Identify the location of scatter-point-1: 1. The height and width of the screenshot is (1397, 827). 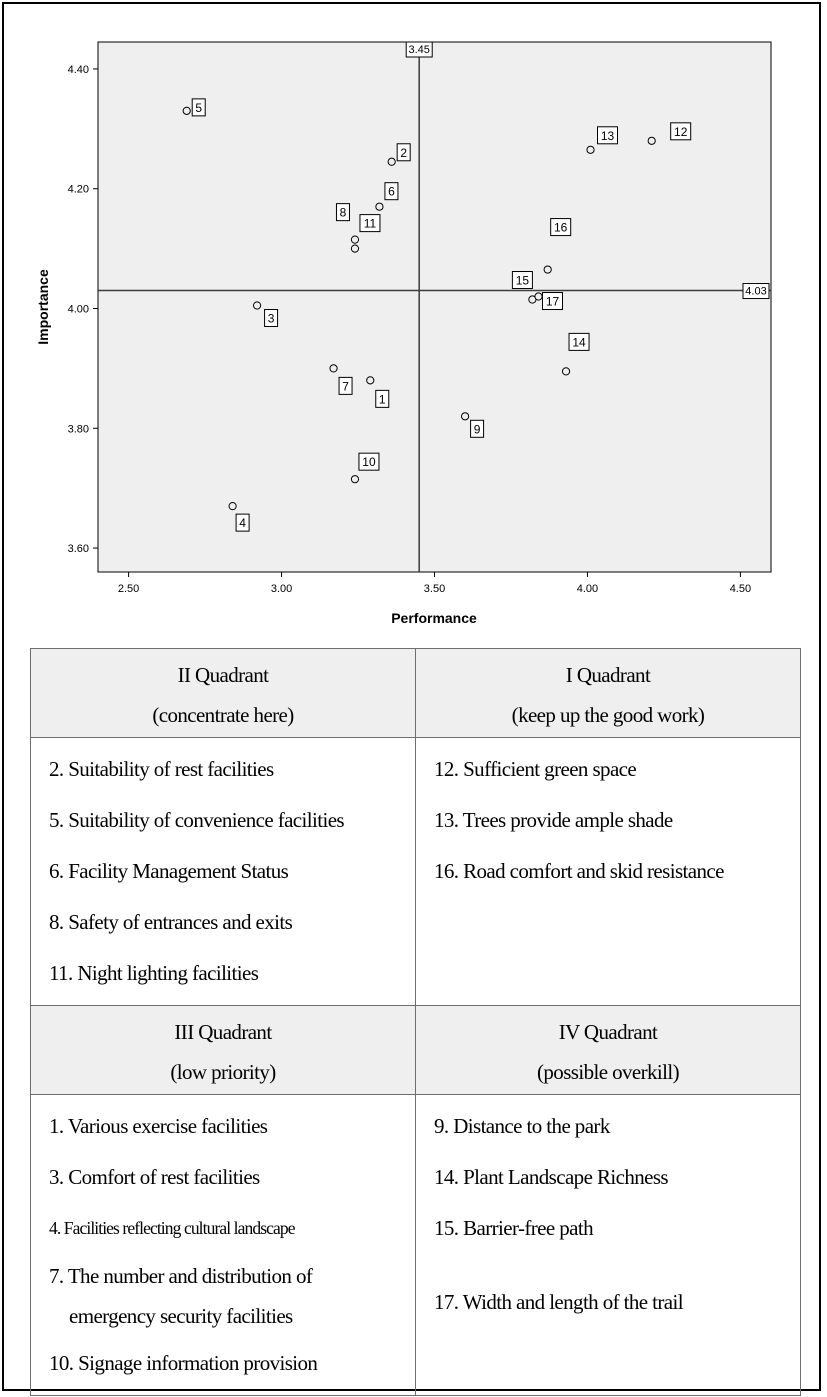
(378, 392).